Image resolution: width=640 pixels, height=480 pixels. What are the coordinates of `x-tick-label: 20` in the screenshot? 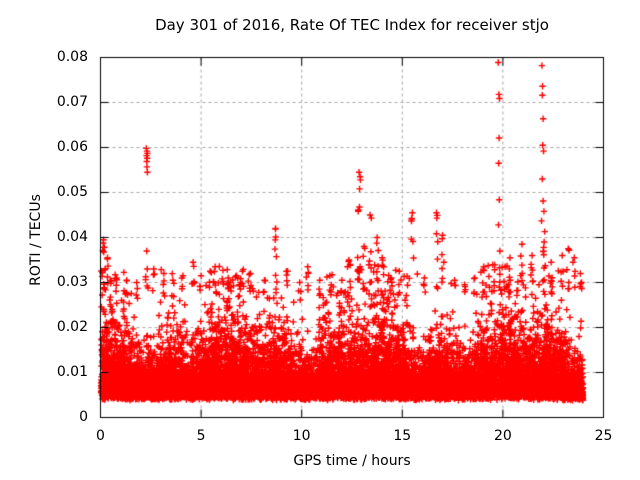 It's located at (502, 436).